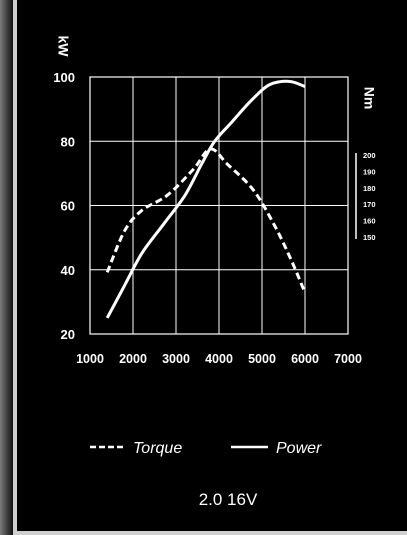 The width and height of the screenshot is (407, 535). Describe the element at coordinates (68, 270) in the screenshot. I see `y-tick-label: 40` at that location.